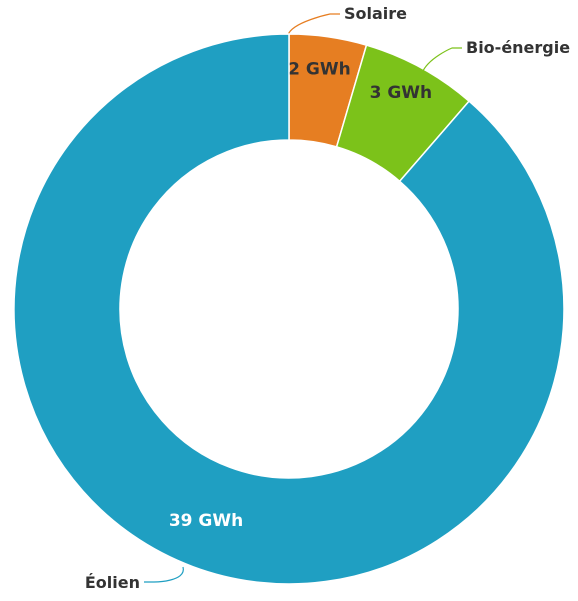 This screenshot has width=578, height=601. I want to click on slice-value-label-bio-energie: 3 GWh, so click(401, 93).